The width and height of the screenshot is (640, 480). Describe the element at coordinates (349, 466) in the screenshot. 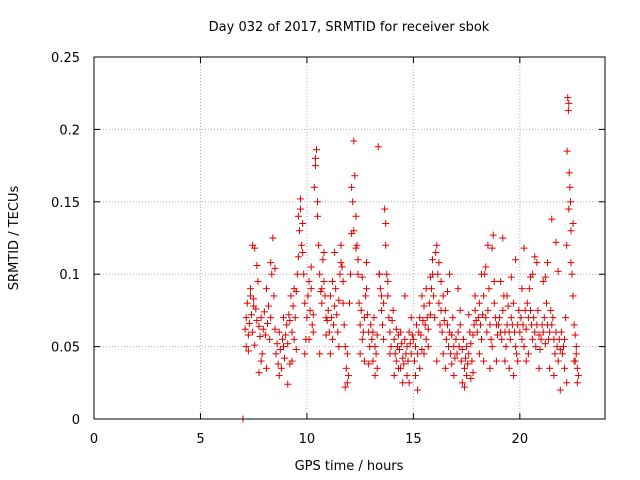

I see `x-axis-label: GPS time / hours` at that location.